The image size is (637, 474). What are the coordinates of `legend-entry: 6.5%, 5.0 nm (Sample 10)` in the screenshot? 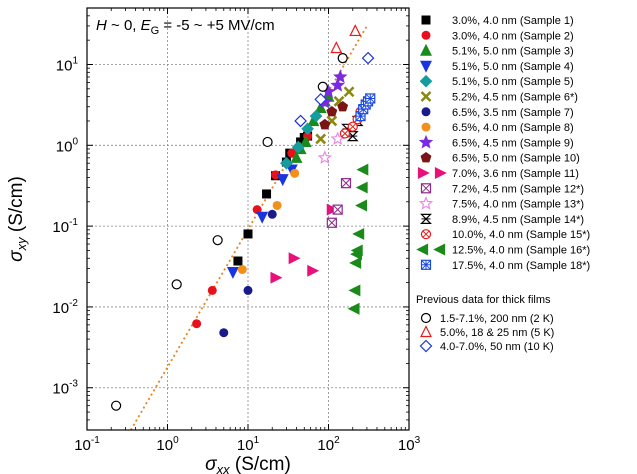 It's located at (500, 158).